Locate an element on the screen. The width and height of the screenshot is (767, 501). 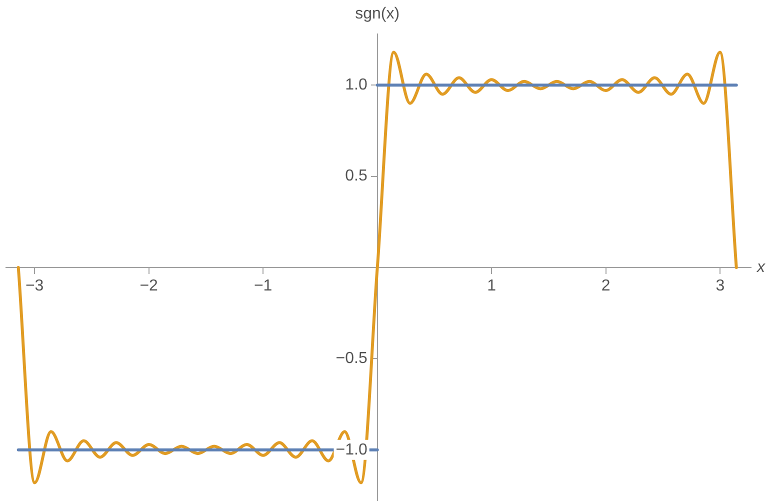
x-tick-label: 3 is located at coordinates (720, 286).